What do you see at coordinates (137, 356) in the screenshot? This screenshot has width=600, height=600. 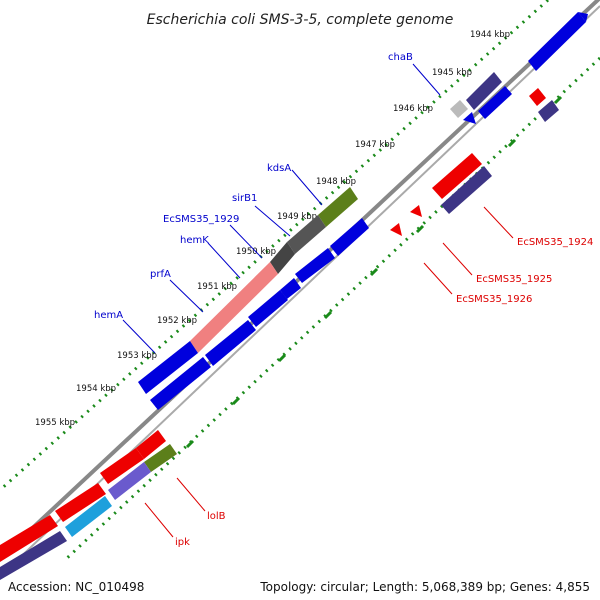 I see `tick-label: 1953 kbp` at bounding box center [137, 356].